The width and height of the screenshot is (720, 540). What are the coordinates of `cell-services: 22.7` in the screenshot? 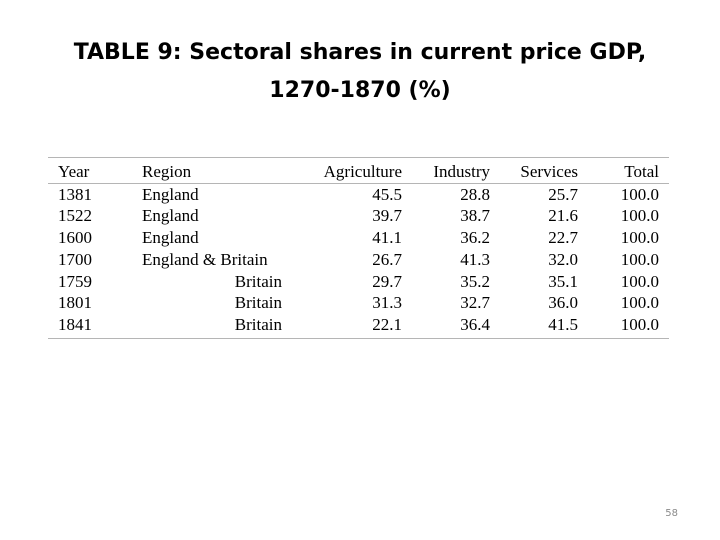 It's located at (563, 238).